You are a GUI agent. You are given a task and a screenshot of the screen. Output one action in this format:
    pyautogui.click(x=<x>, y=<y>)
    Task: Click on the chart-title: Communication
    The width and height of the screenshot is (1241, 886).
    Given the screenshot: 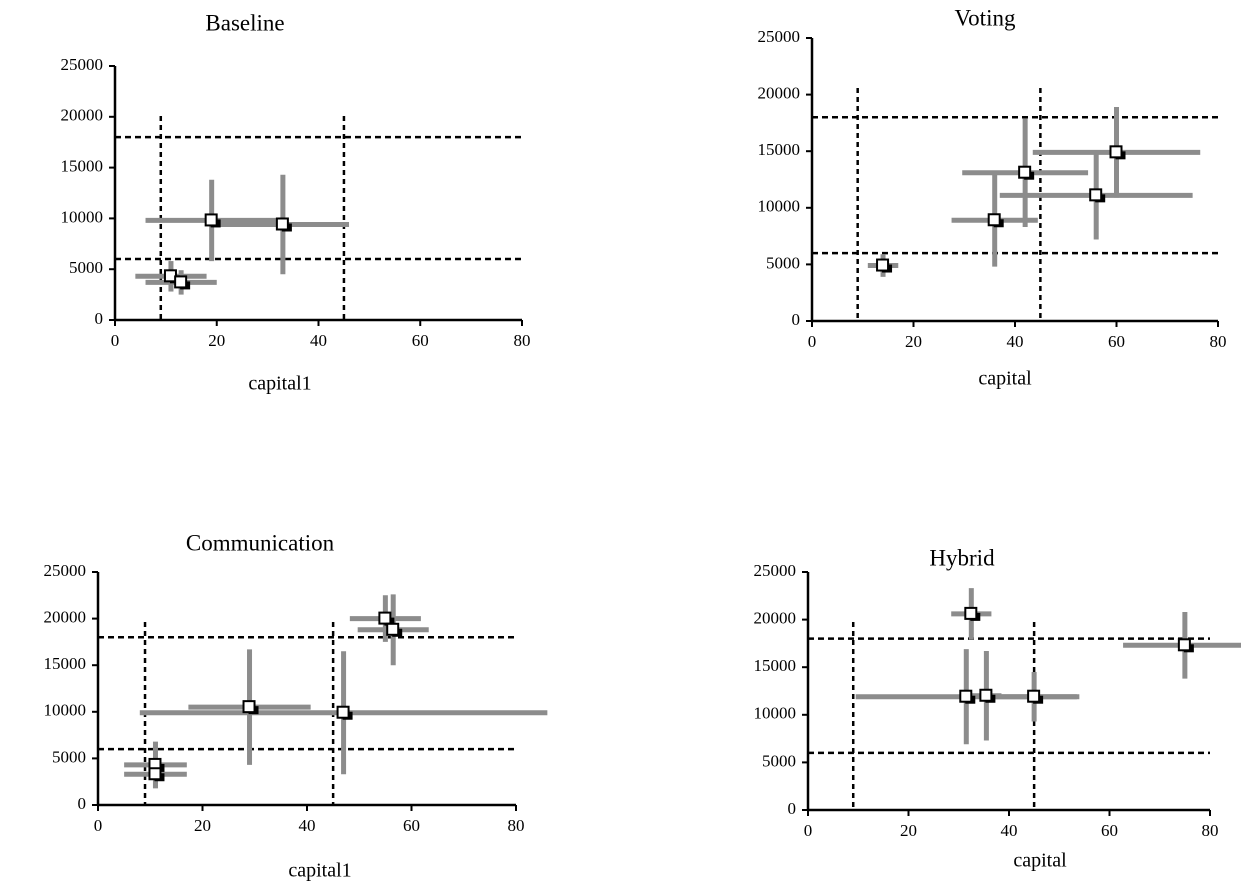 What is the action you would take?
    pyautogui.click(x=260, y=542)
    